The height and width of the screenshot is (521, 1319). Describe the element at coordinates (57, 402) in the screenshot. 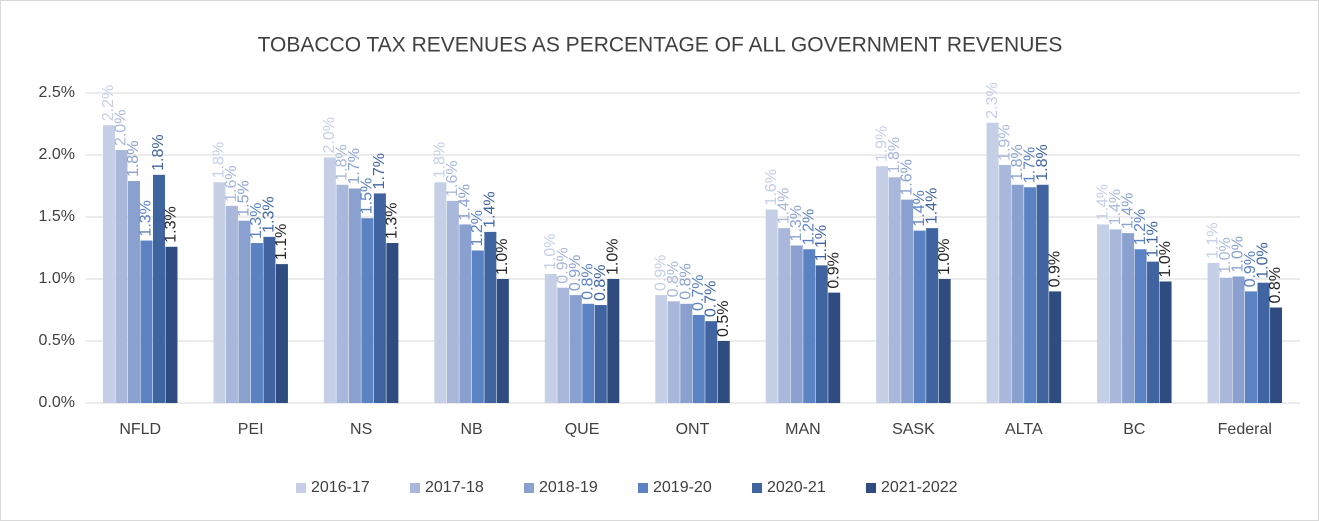

I see `y-tick-label: 0.0%` at that location.